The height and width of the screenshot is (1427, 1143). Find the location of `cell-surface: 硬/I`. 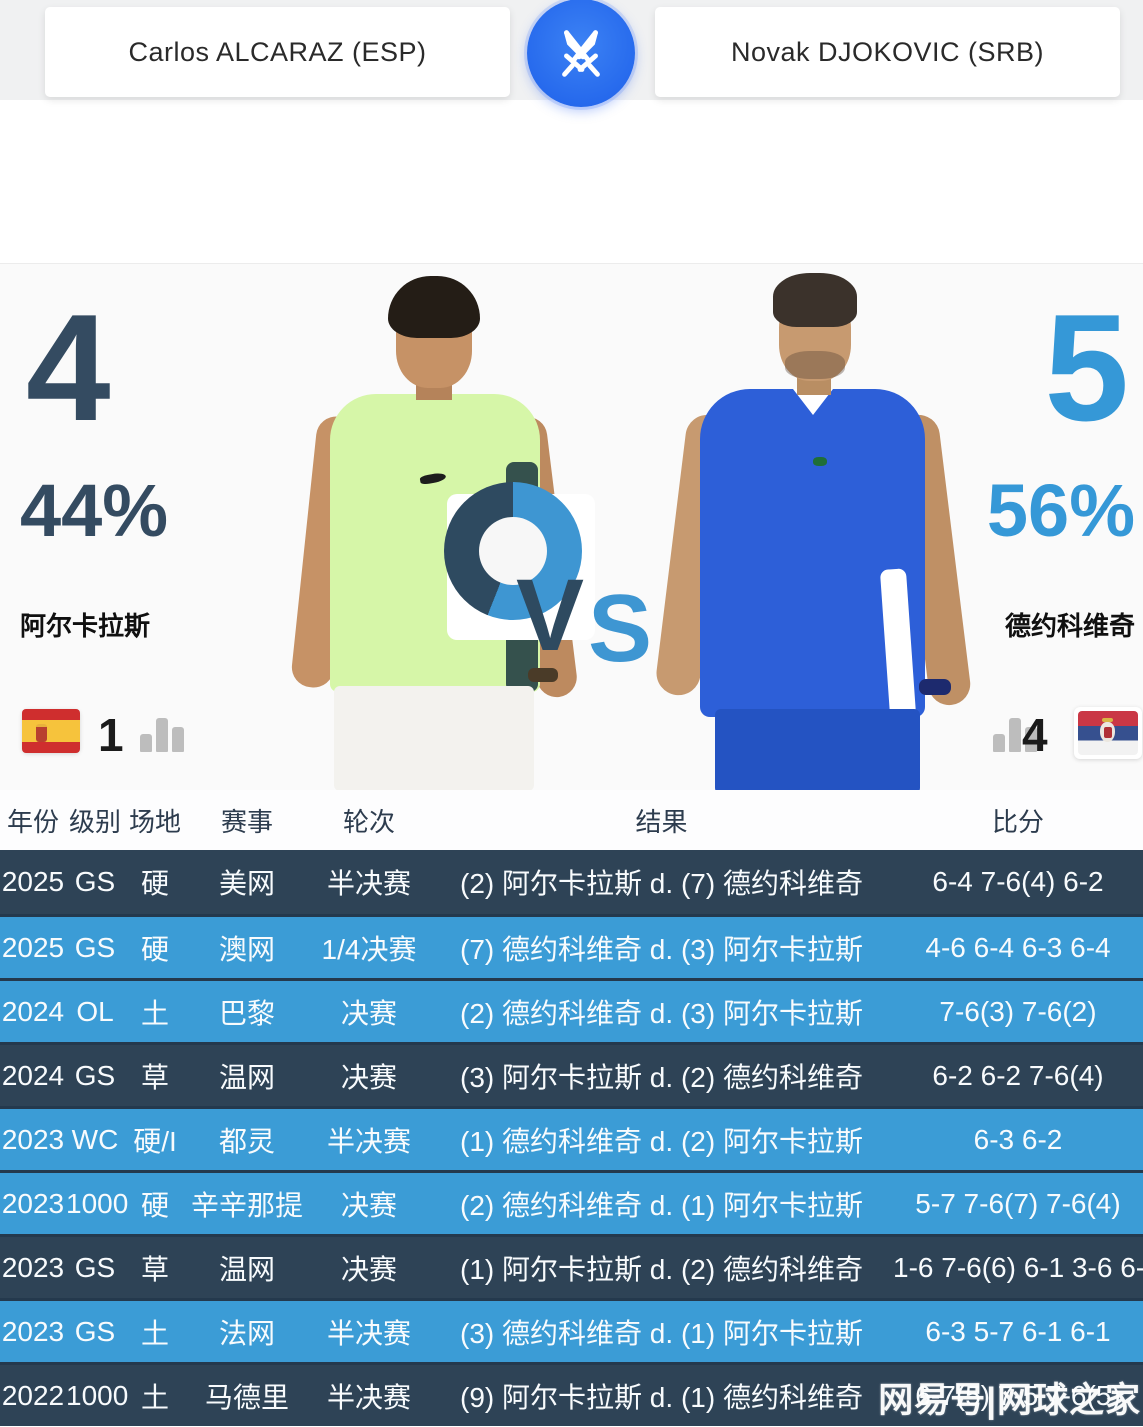

cell-surface: 硬/I is located at coordinates (155, 1141).